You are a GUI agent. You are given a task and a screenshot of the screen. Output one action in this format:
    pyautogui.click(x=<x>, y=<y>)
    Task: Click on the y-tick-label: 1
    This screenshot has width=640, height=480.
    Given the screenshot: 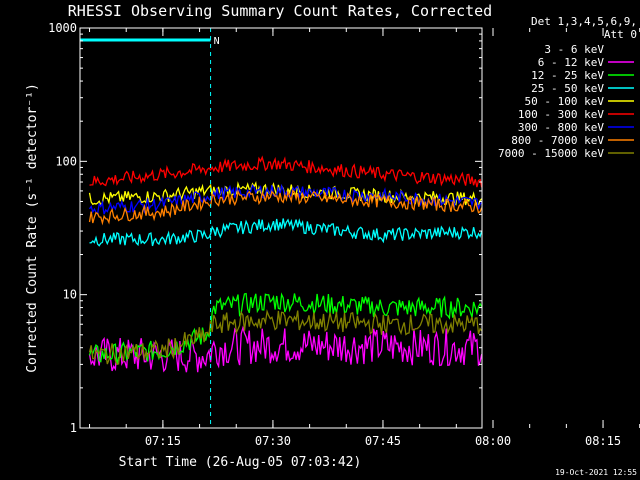 What is the action you would take?
    pyautogui.click(x=73, y=428)
    